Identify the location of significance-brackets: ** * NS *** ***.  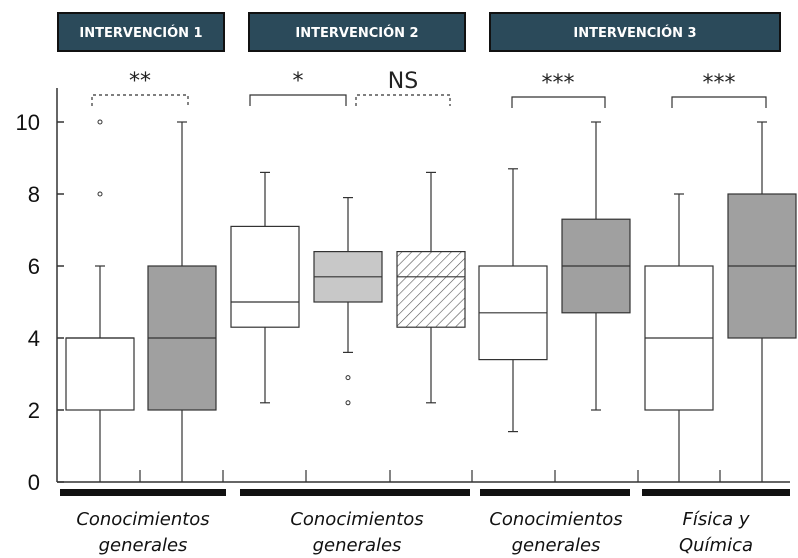
(429, 88).